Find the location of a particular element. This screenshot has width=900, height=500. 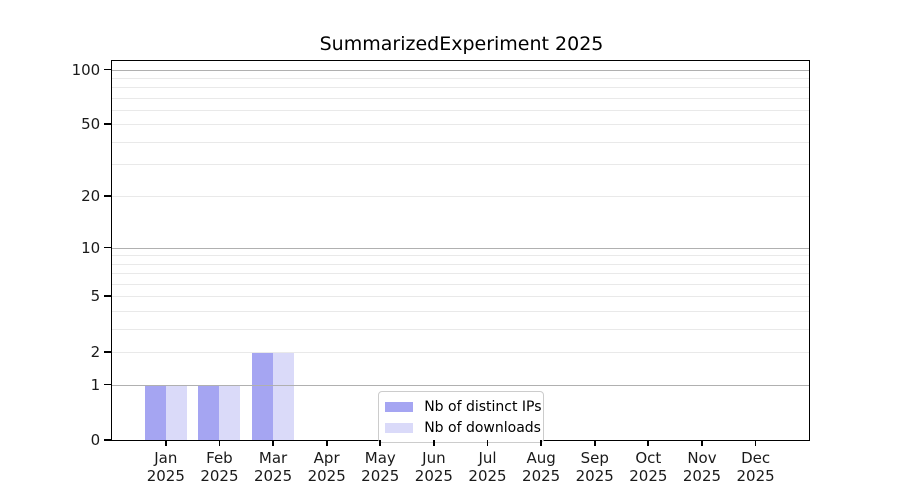

y-tick-label-100: 100 is located at coordinates (86, 69).